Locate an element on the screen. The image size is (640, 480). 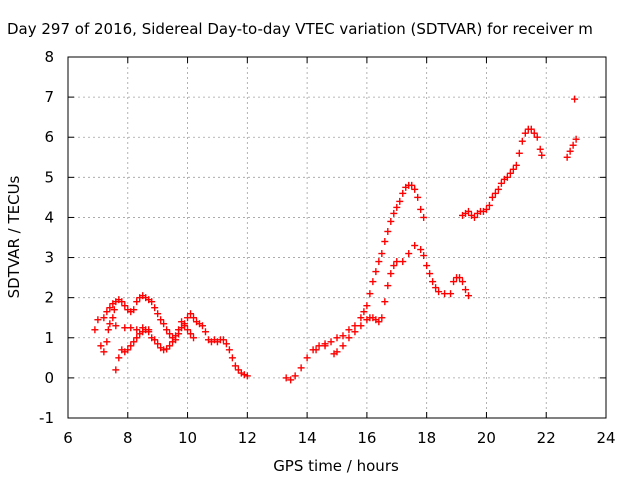
x-tick-label: 22 is located at coordinates (546, 438).